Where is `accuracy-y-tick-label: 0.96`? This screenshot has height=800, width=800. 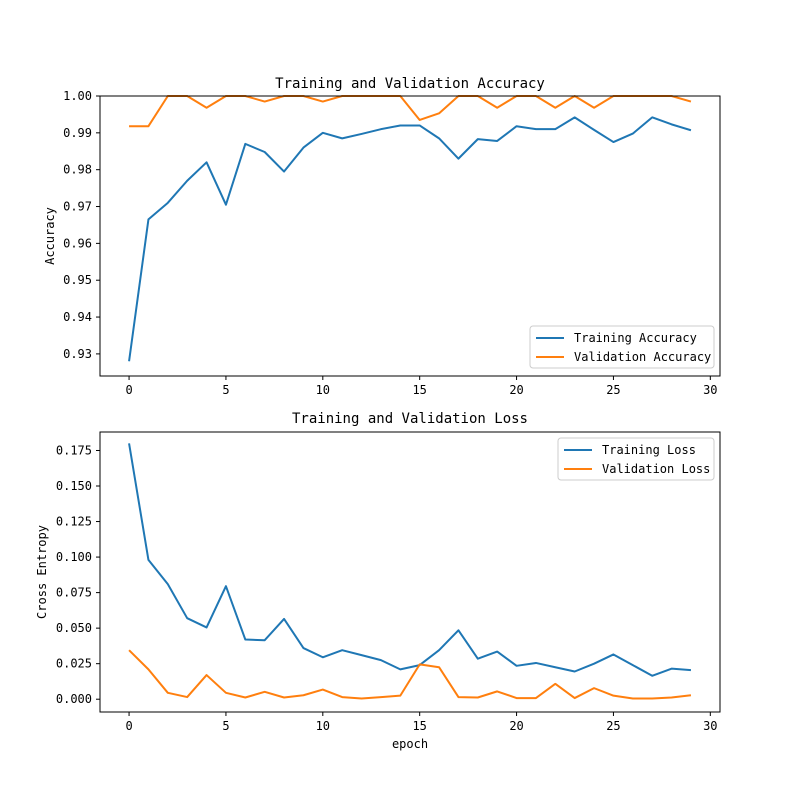
accuracy-y-tick-label: 0.96 is located at coordinates (77, 243).